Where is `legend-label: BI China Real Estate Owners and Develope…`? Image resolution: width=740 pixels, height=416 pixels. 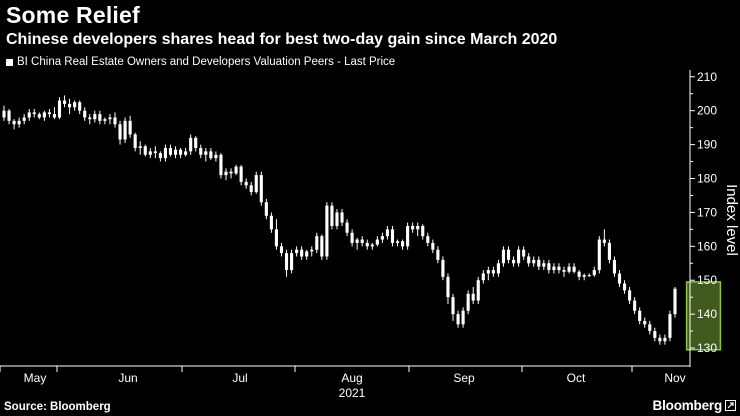
legend-label: BI China Real Estate Owners and Develope… is located at coordinates (206, 62).